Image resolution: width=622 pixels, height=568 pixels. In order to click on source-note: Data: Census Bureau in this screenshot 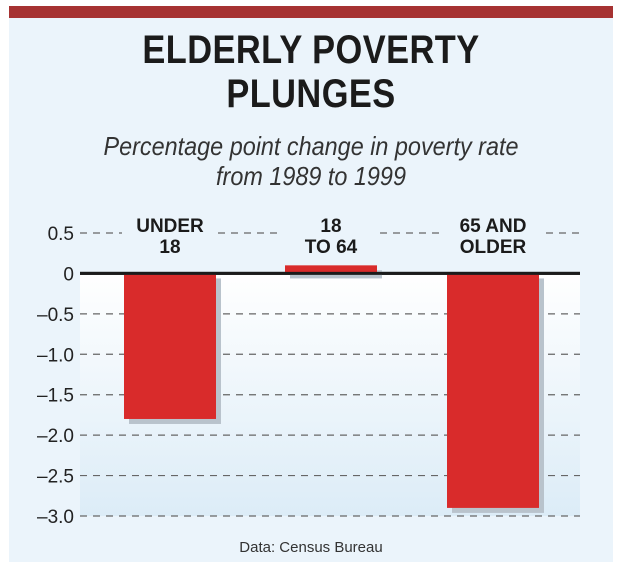, I will do `click(310, 547)`.